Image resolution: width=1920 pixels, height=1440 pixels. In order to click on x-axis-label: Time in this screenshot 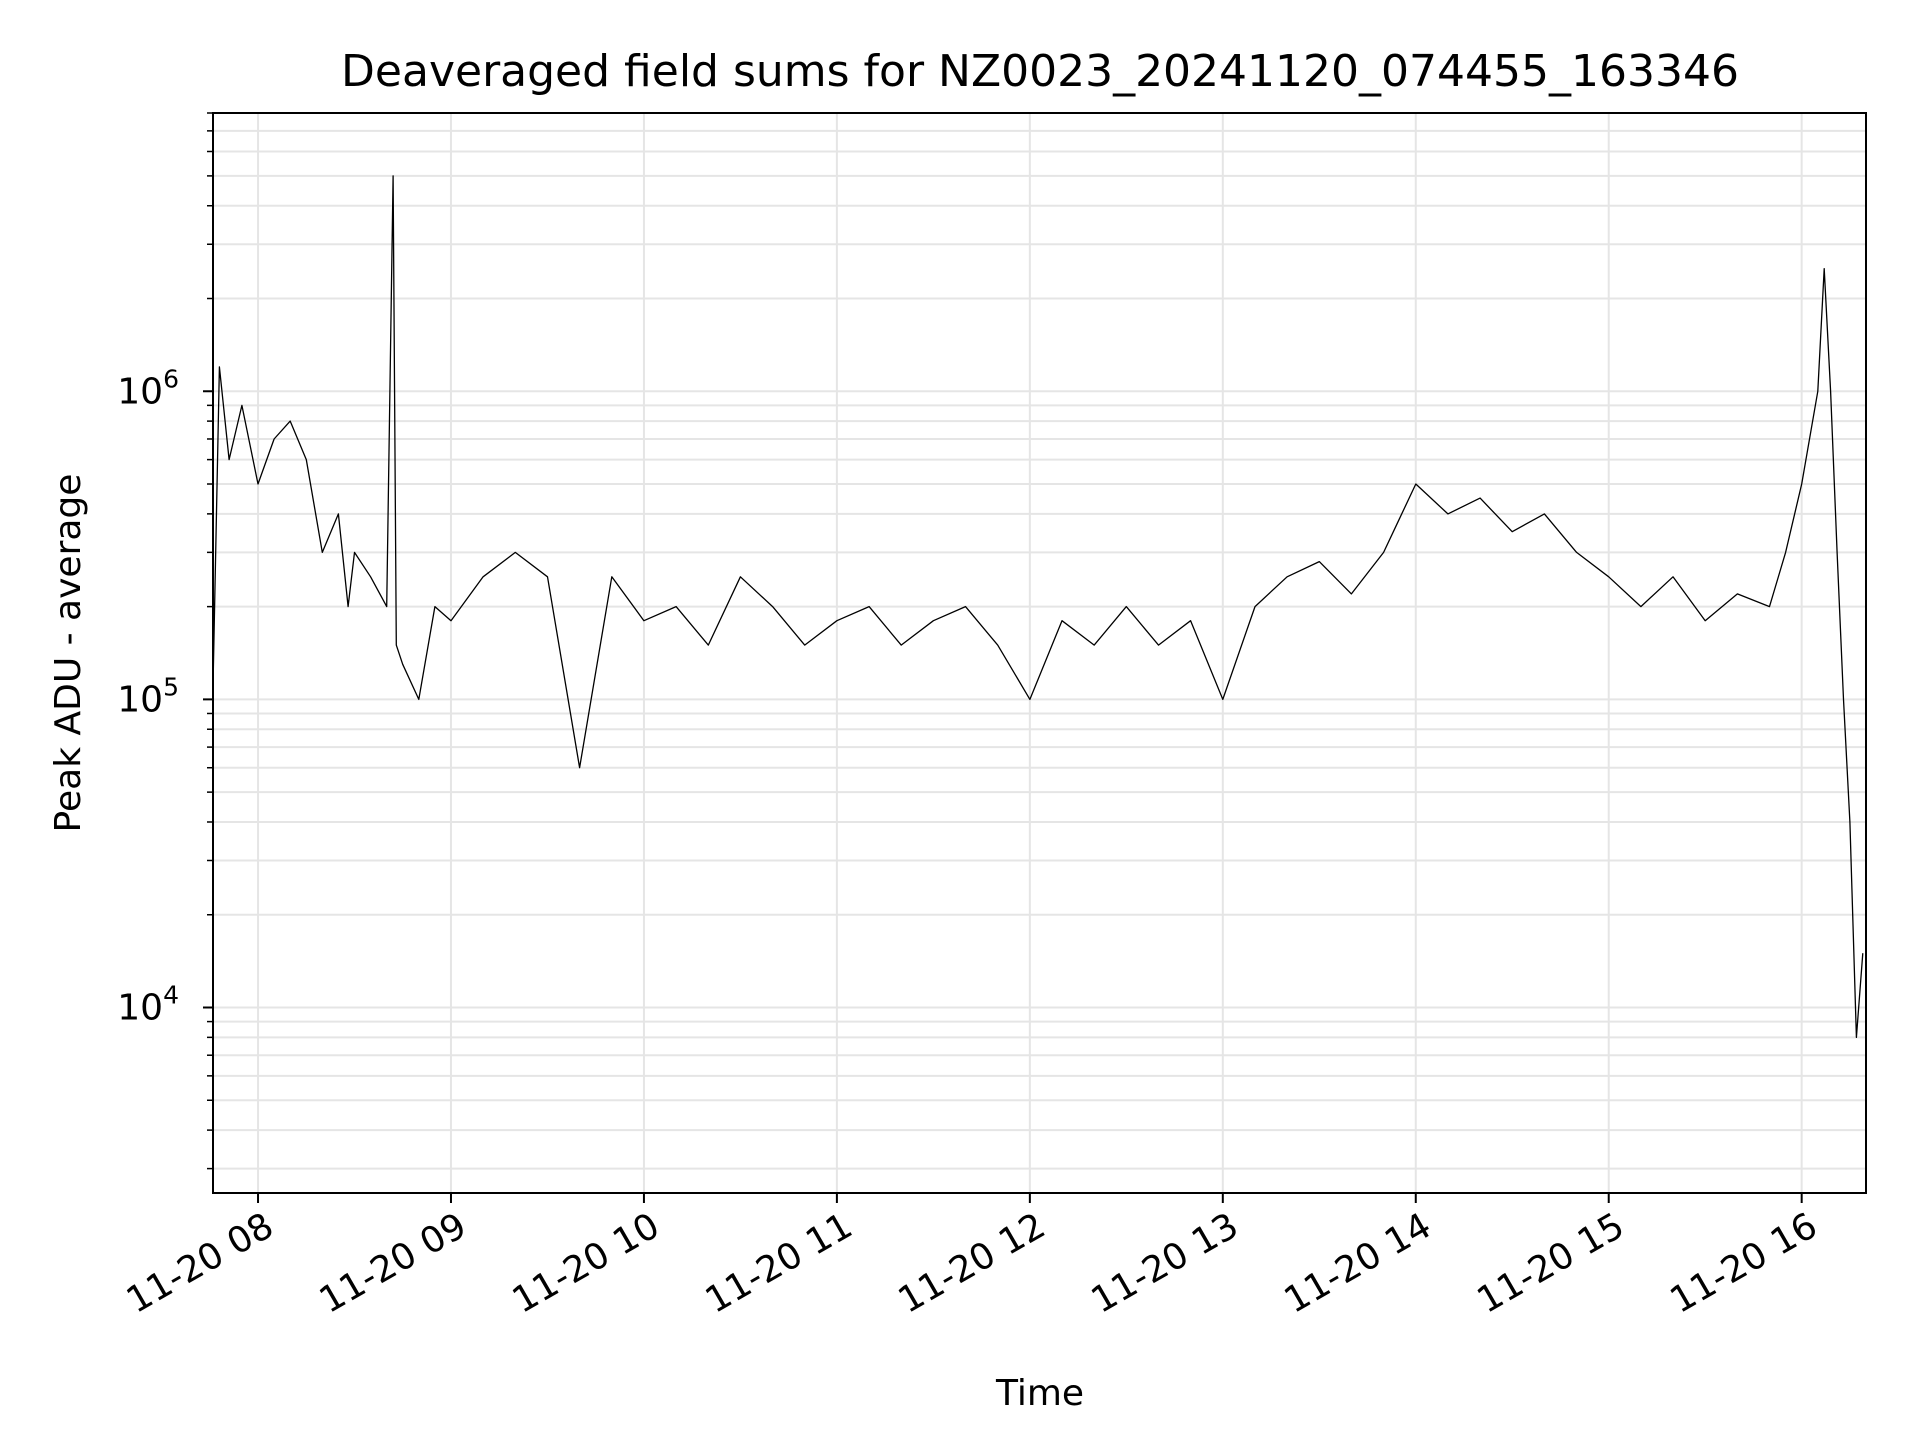, I will do `click(1039, 1393)`.